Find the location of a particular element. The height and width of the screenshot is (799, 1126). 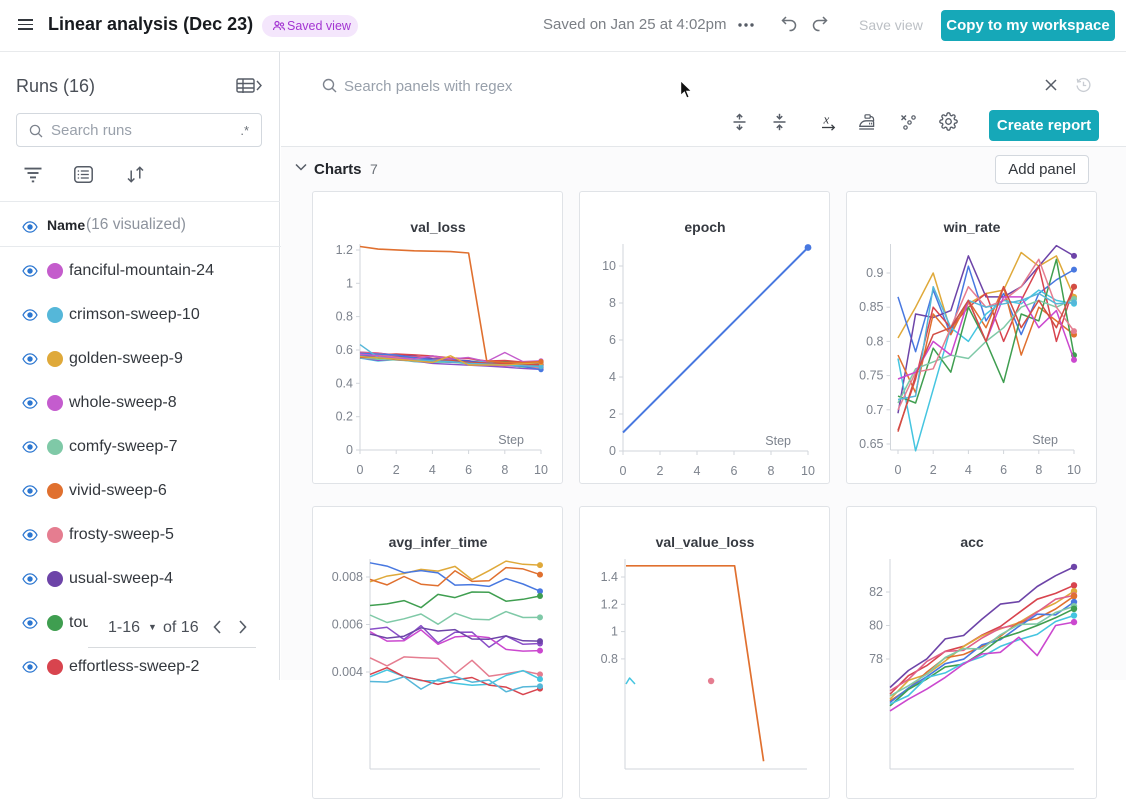

svg-text: 0.9 is located at coordinates (874, 273).